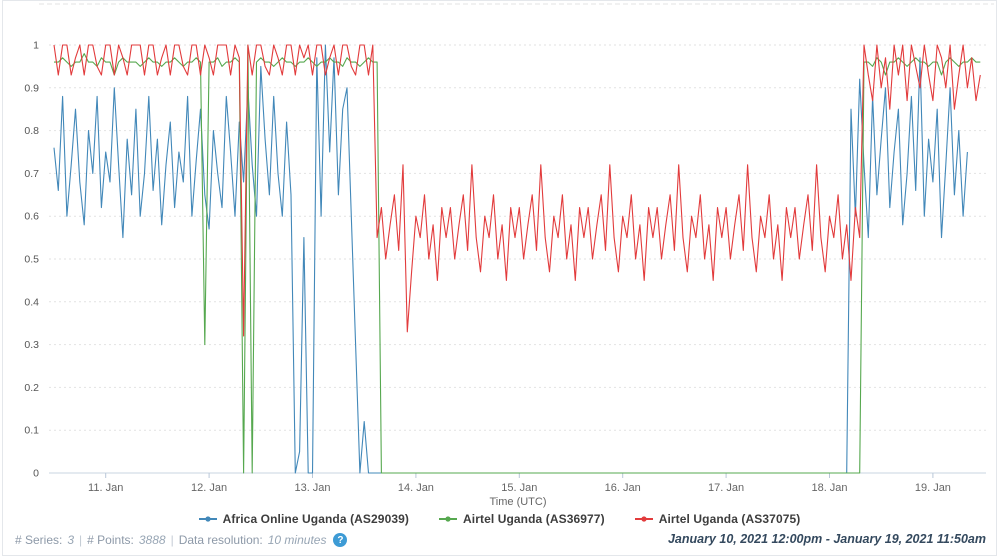 This screenshot has width=1000, height=560. I want to click on svg-text: 0.6, so click(31, 217).